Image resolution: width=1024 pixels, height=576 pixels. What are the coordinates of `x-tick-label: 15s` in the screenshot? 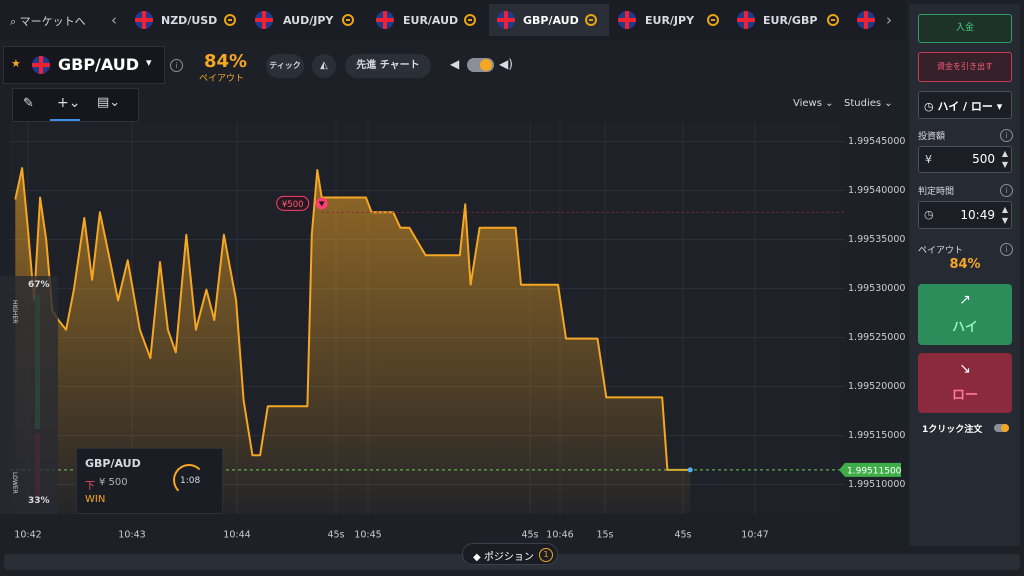 It's located at (604, 535).